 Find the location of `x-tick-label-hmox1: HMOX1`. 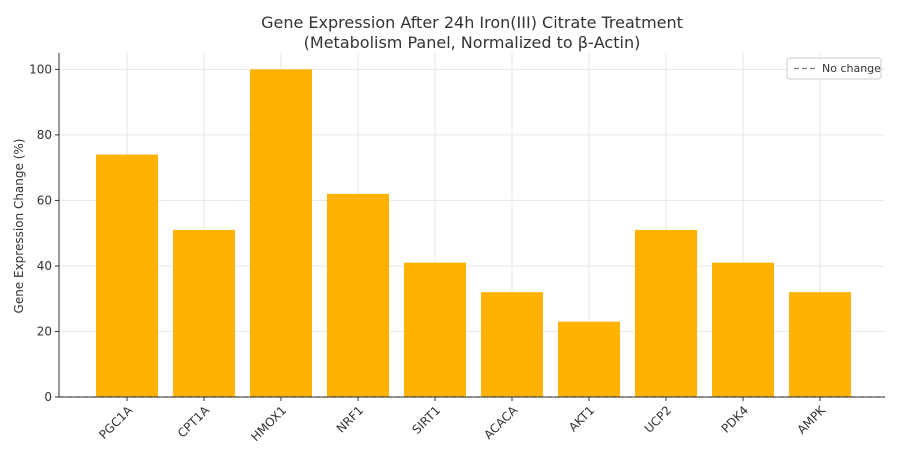

x-tick-label-hmox1: HMOX1 is located at coordinates (268, 423).